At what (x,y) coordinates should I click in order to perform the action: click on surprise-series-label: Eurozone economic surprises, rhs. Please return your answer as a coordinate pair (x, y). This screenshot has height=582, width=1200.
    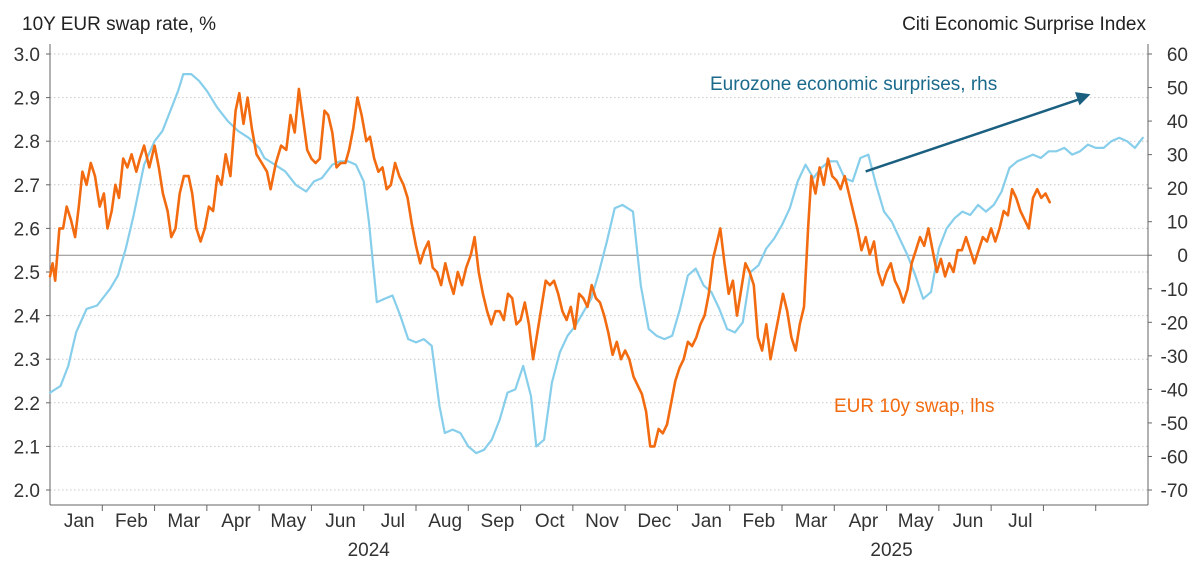
    Looking at the image, I should click on (853, 84).